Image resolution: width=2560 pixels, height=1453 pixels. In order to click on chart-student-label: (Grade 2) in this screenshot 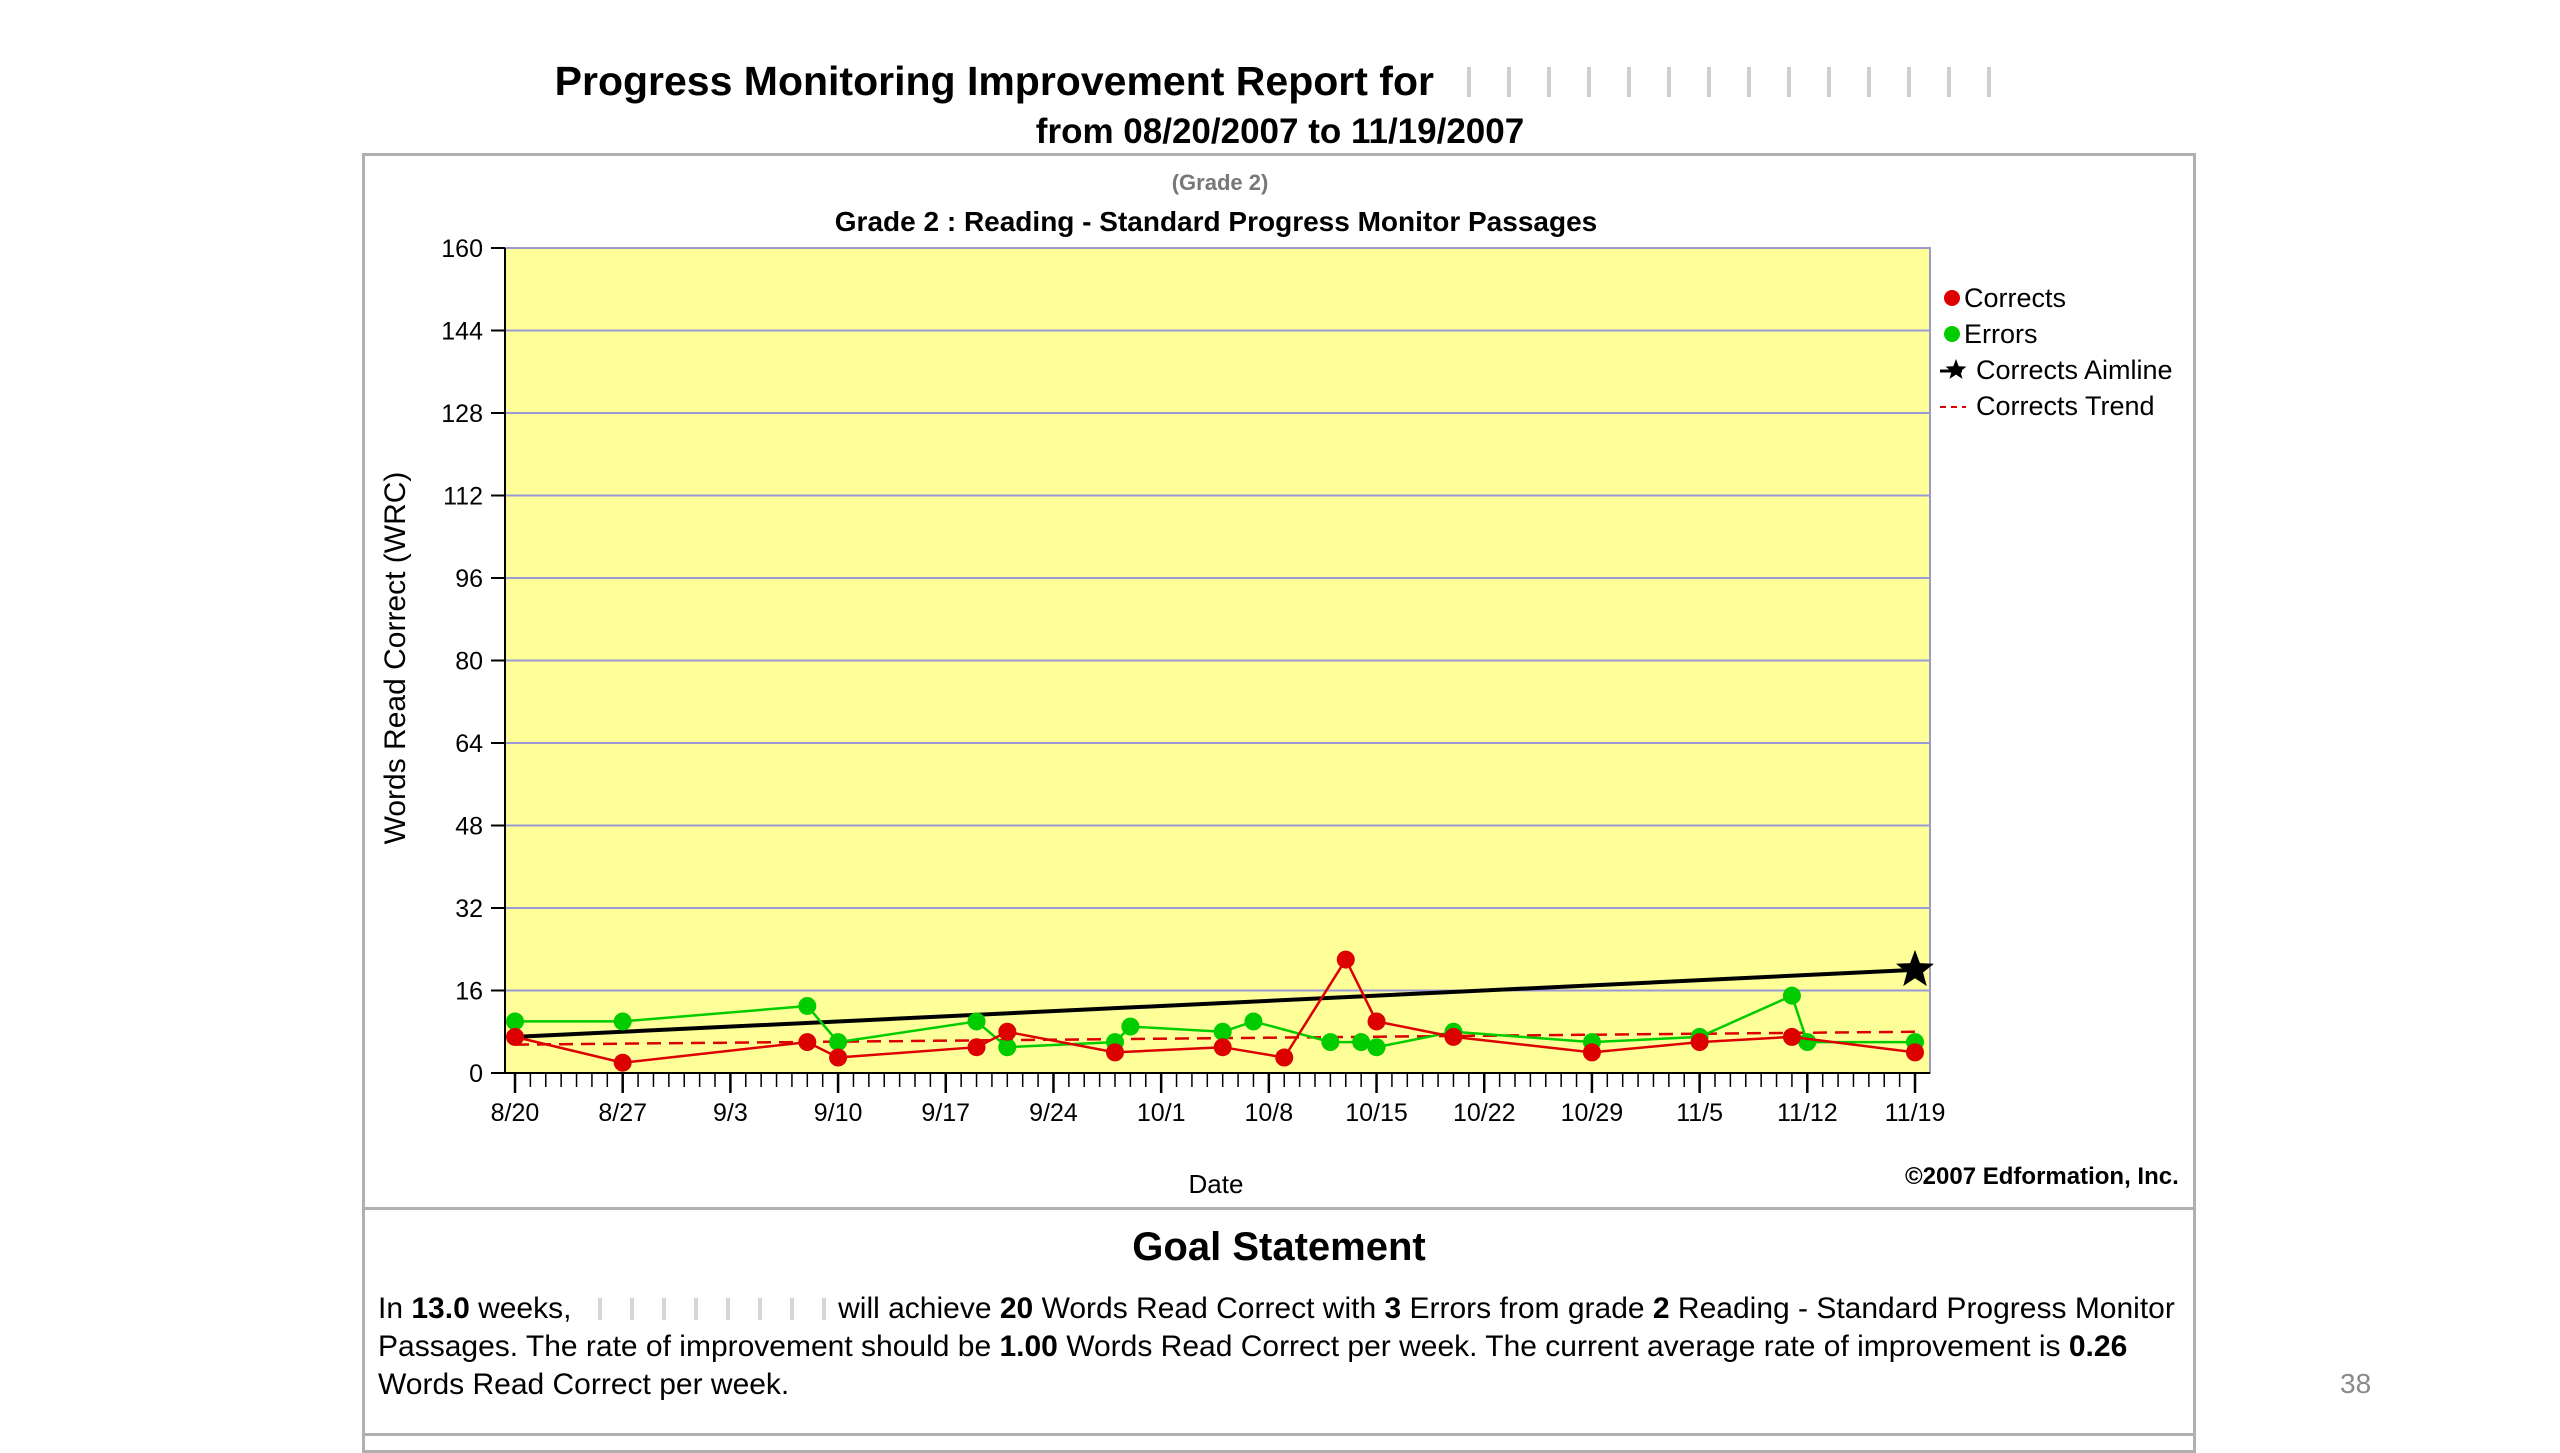, I will do `click(1220, 182)`.